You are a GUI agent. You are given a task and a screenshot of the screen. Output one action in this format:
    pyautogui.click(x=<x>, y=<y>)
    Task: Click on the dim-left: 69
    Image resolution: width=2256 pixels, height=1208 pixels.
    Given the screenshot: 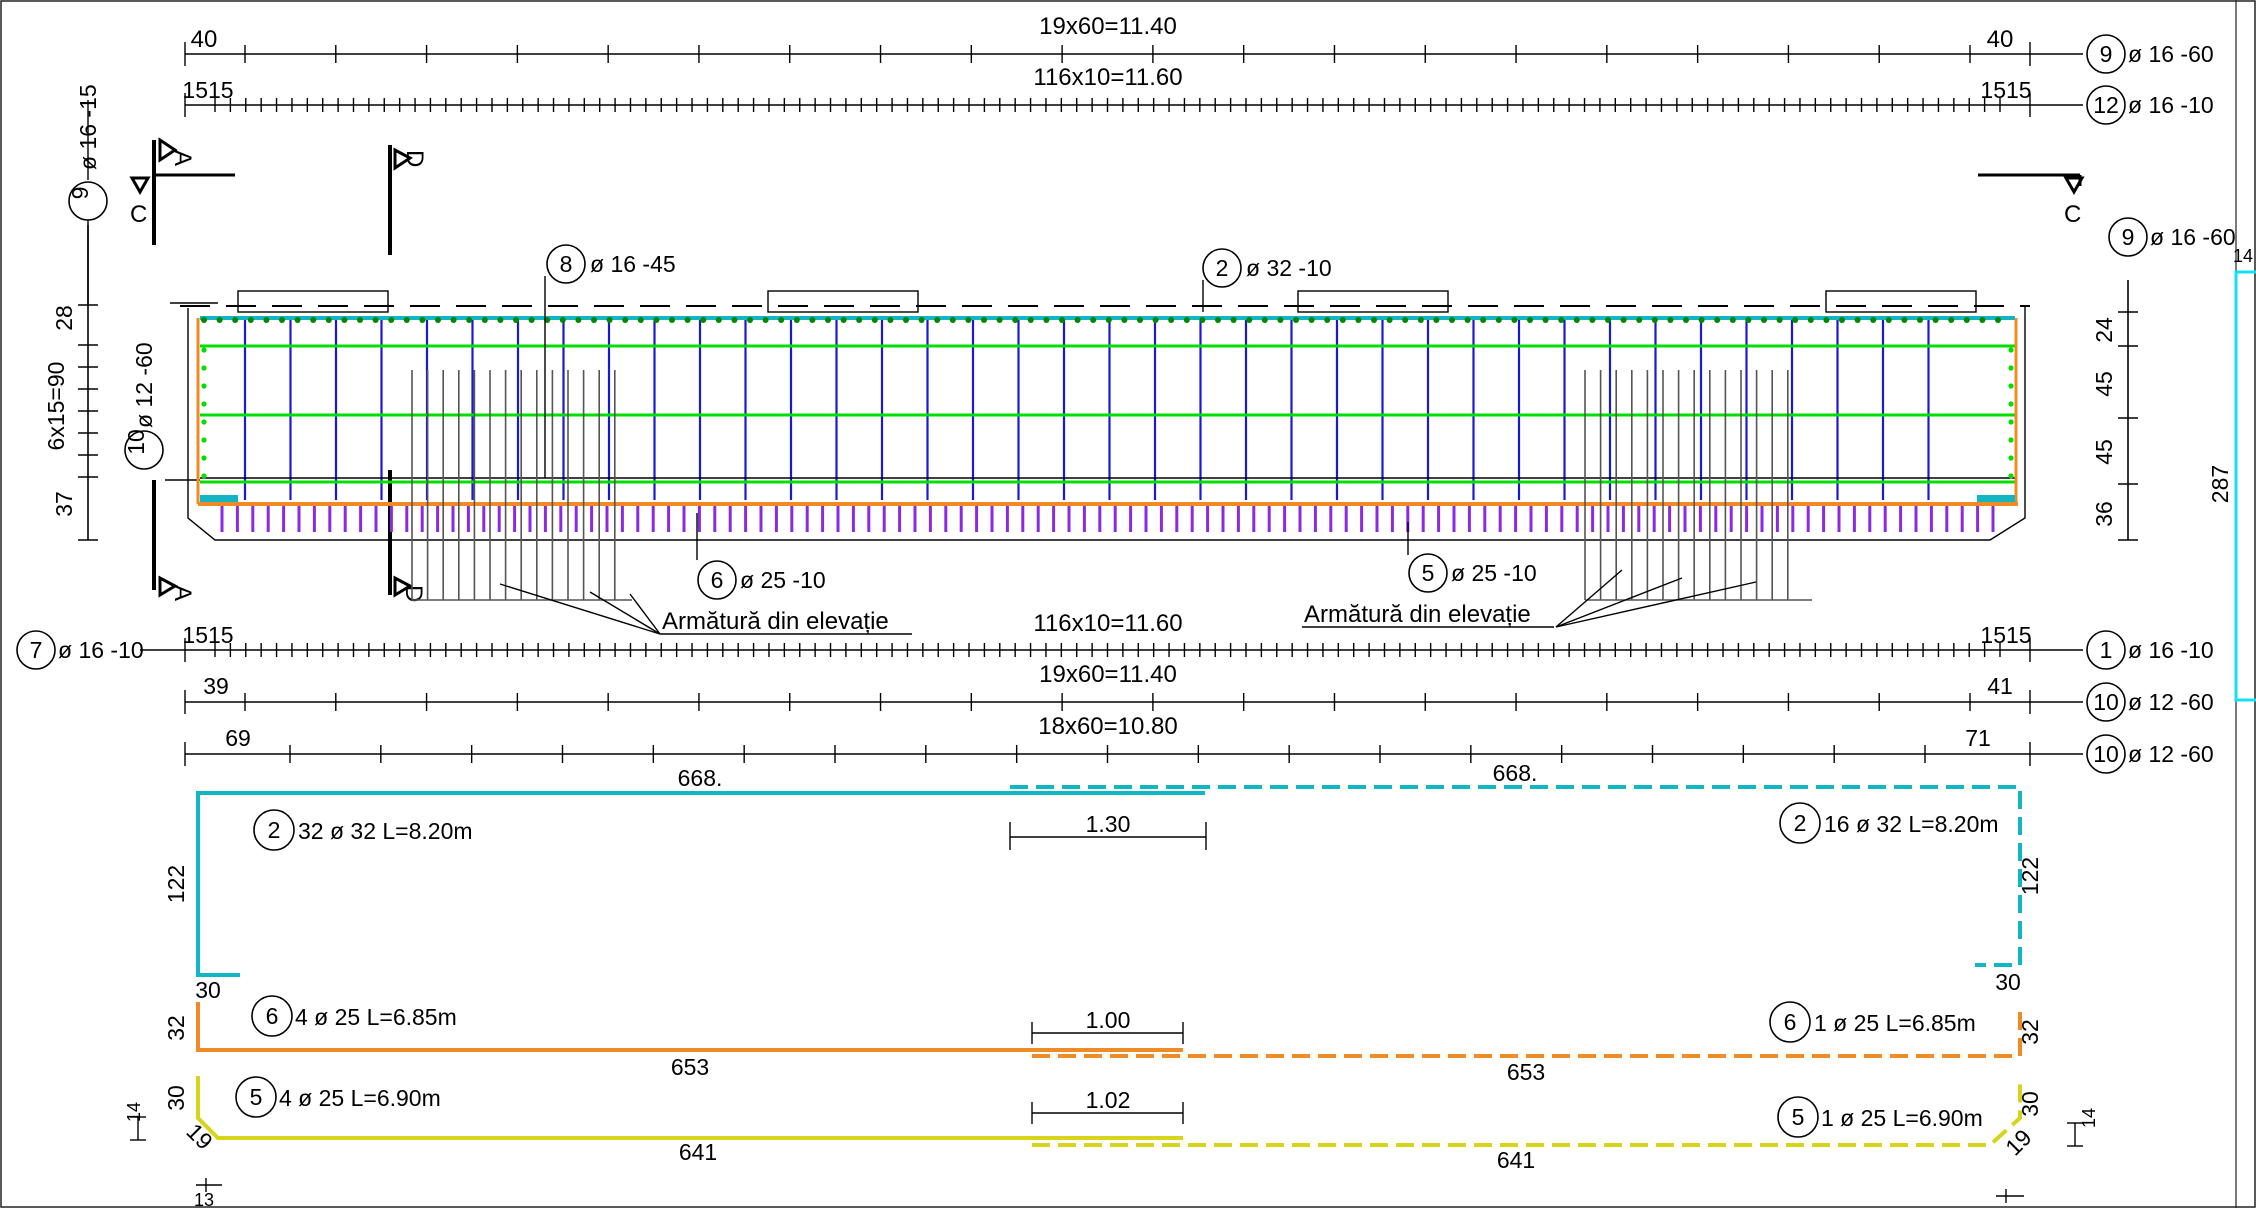 What is the action you would take?
    pyautogui.click(x=238, y=738)
    